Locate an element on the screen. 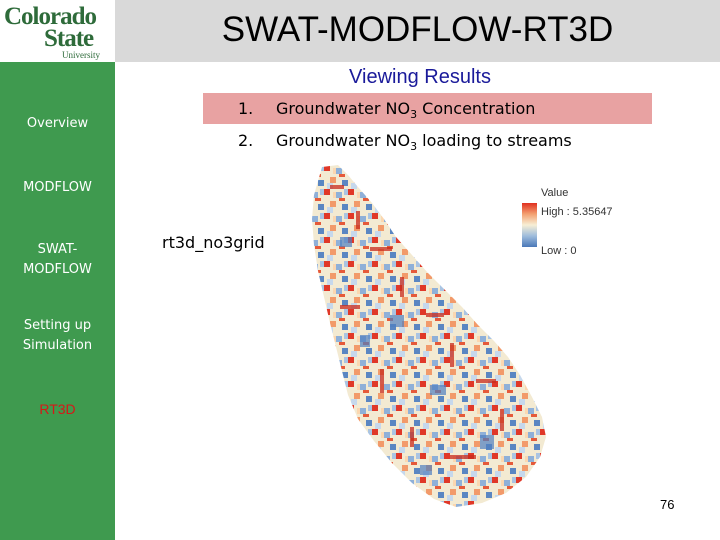 Image resolution: width=720 pixels, height=540 pixels. list-item-number: 2. is located at coordinates (246, 141).